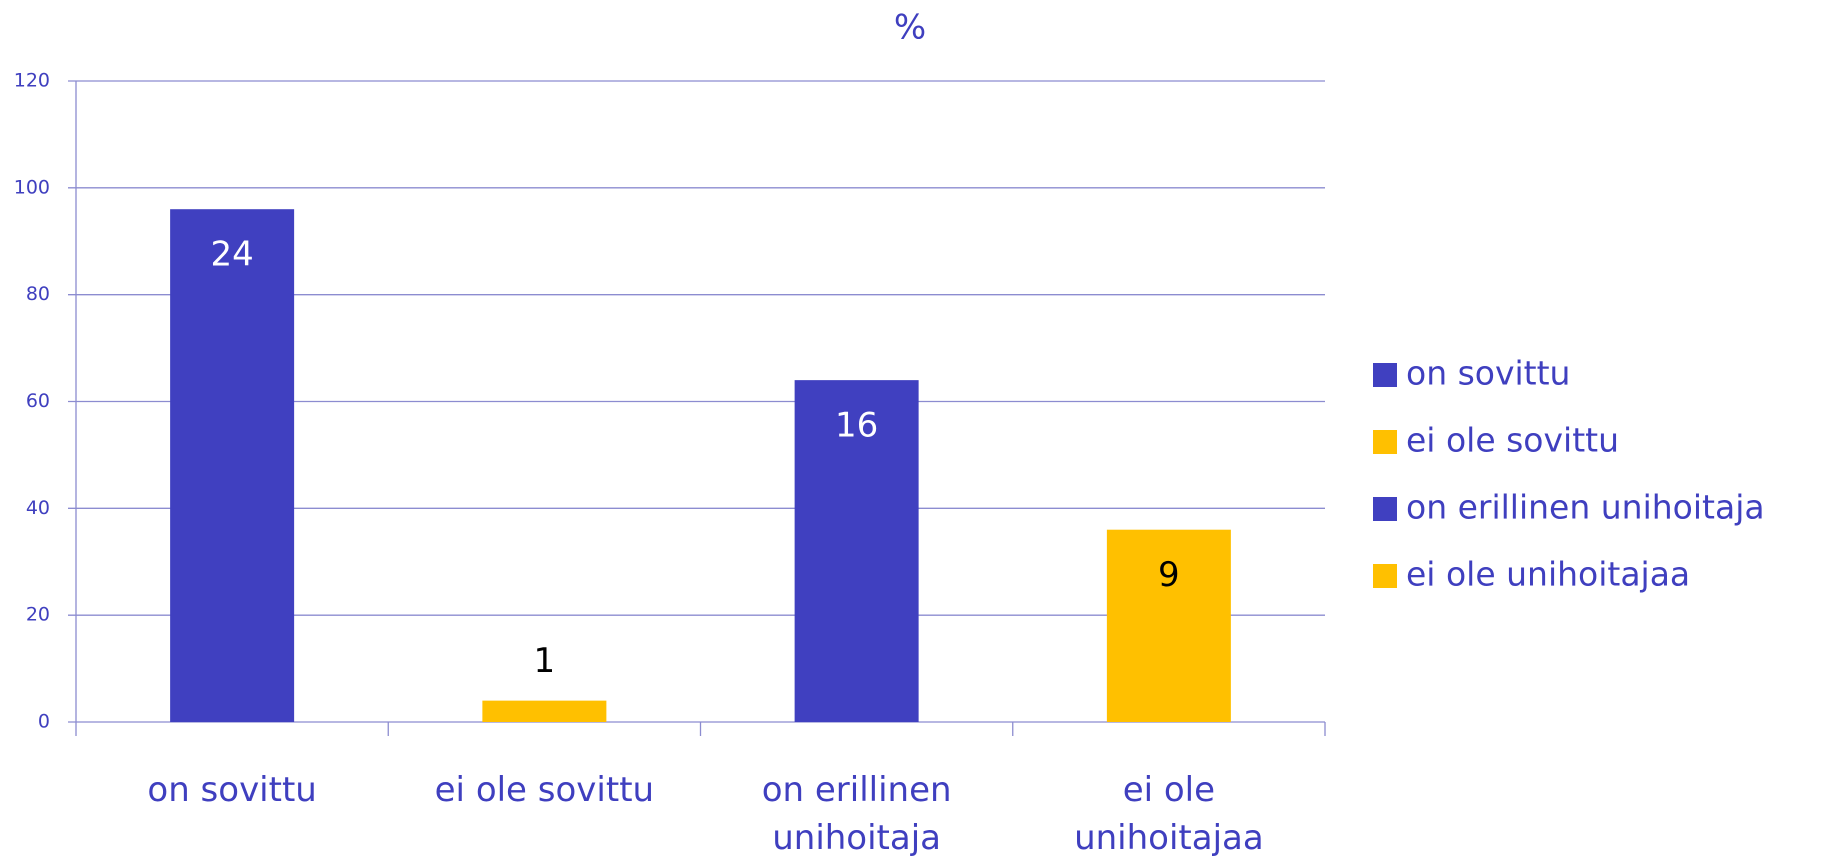  What do you see at coordinates (231, 790) in the screenshot?
I see `x-tick-label: on sovittu` at bounding box center [231, 790].